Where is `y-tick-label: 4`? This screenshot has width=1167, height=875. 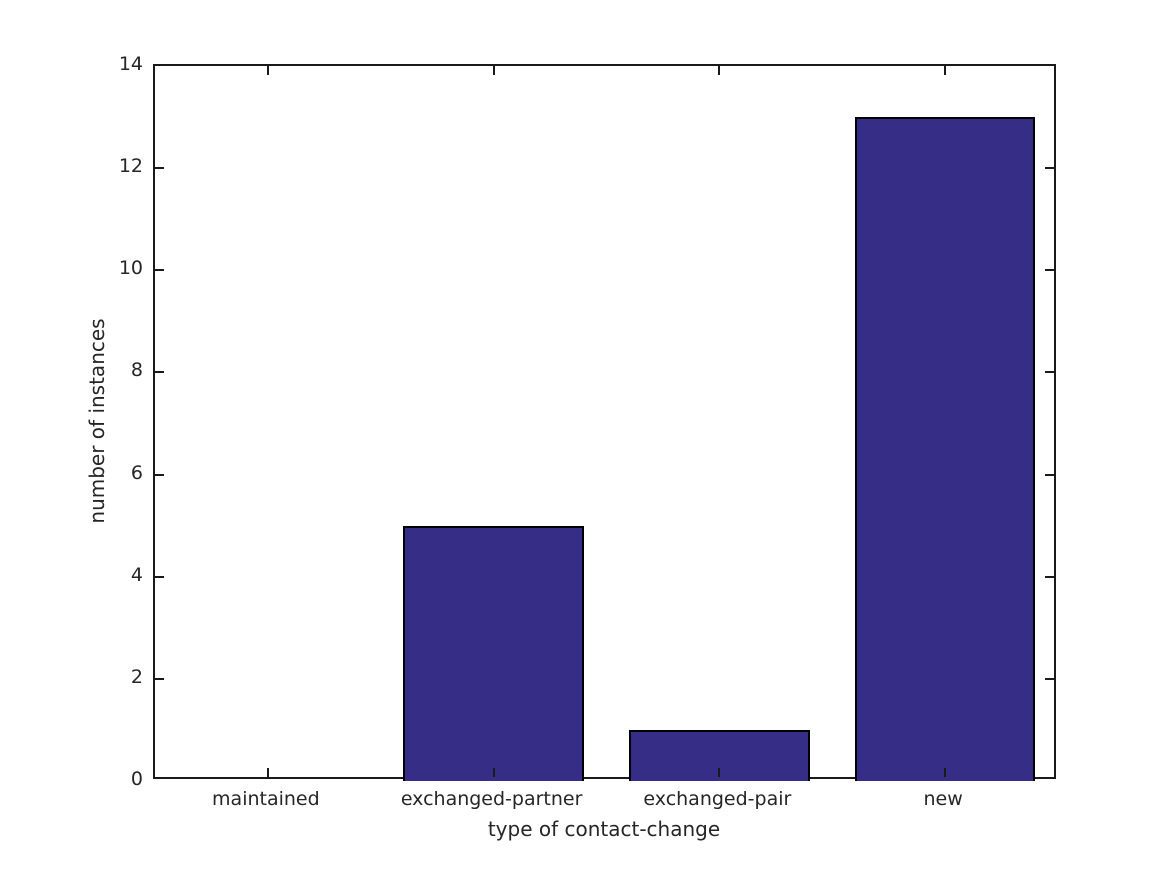
y-tick-label: 4 is located at coordinates (136, 574).